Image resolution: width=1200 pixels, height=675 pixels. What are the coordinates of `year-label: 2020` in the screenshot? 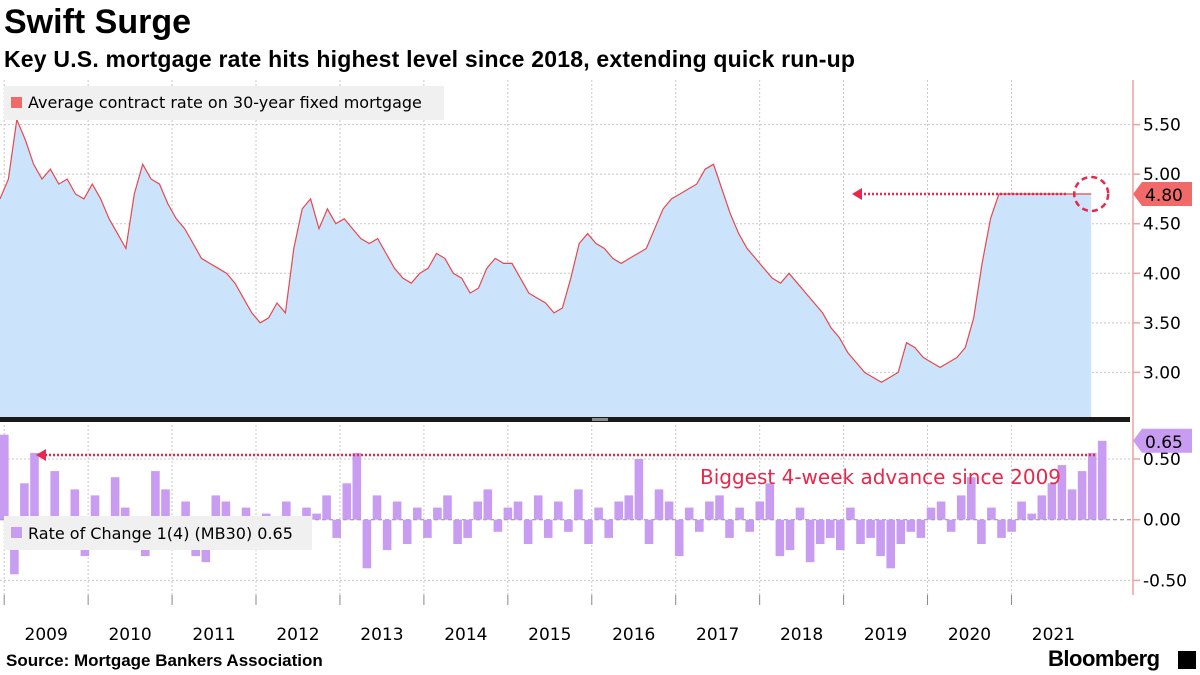 It's located at (969, 635).